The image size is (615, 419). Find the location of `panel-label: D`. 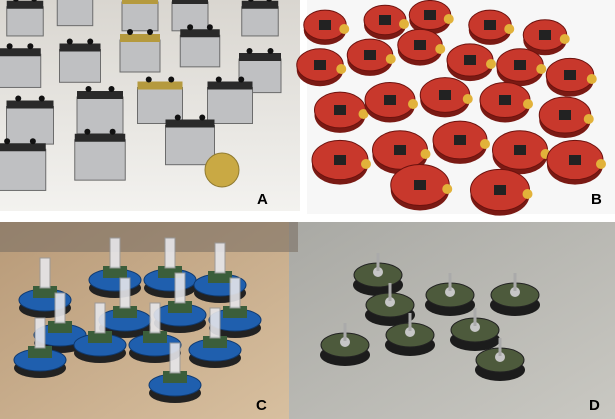

panel-label: D is located at coordinates (594, 405).